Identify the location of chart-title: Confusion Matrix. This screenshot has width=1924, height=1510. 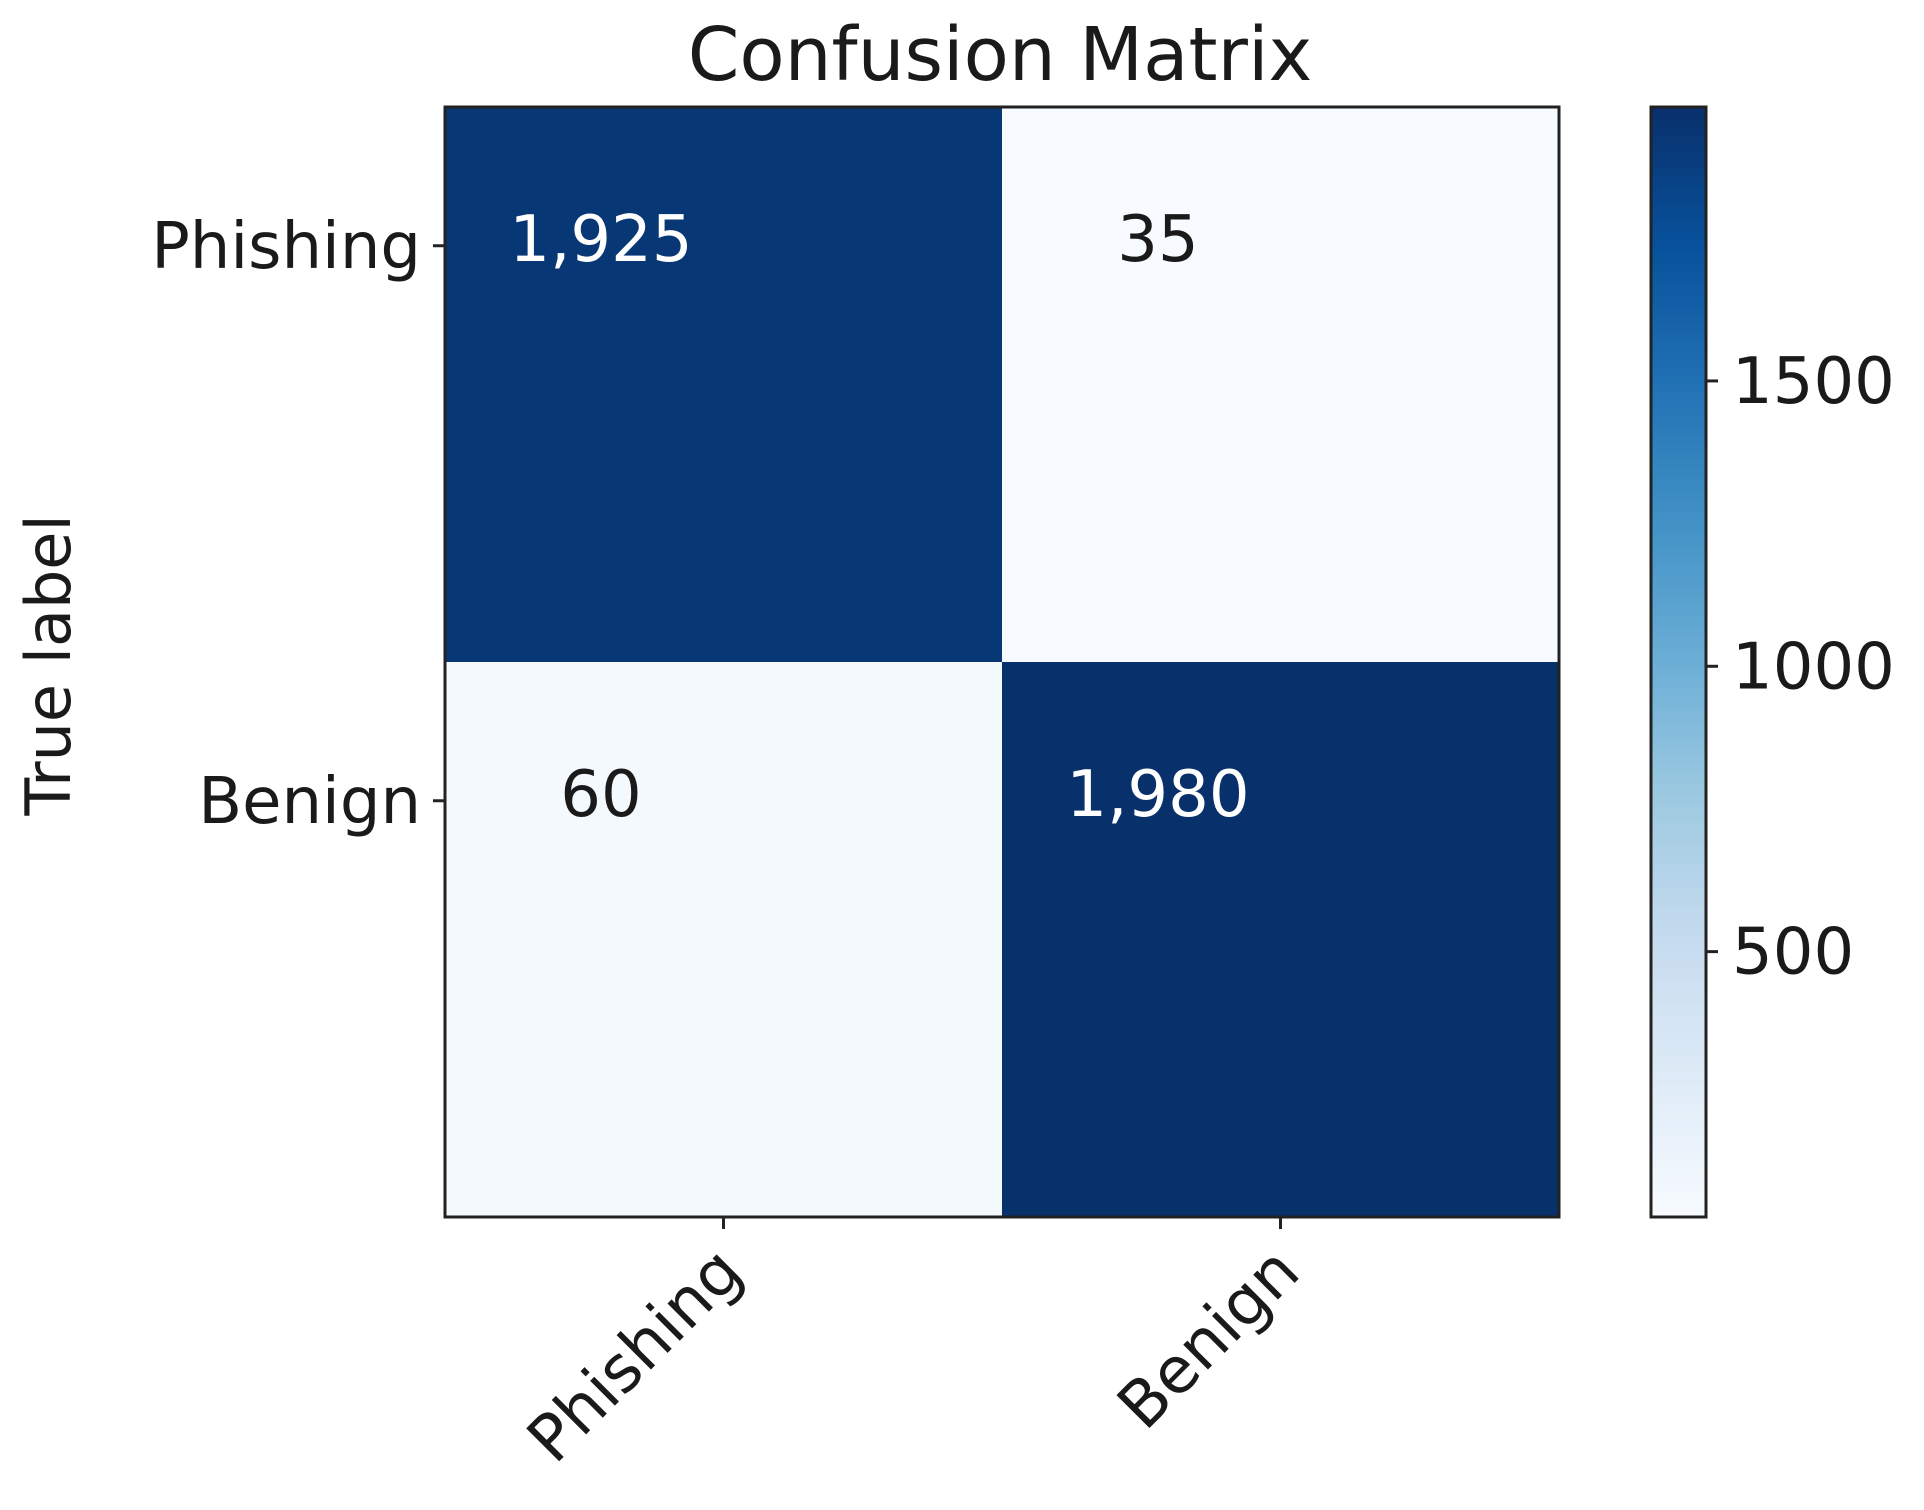
(1000, 55).